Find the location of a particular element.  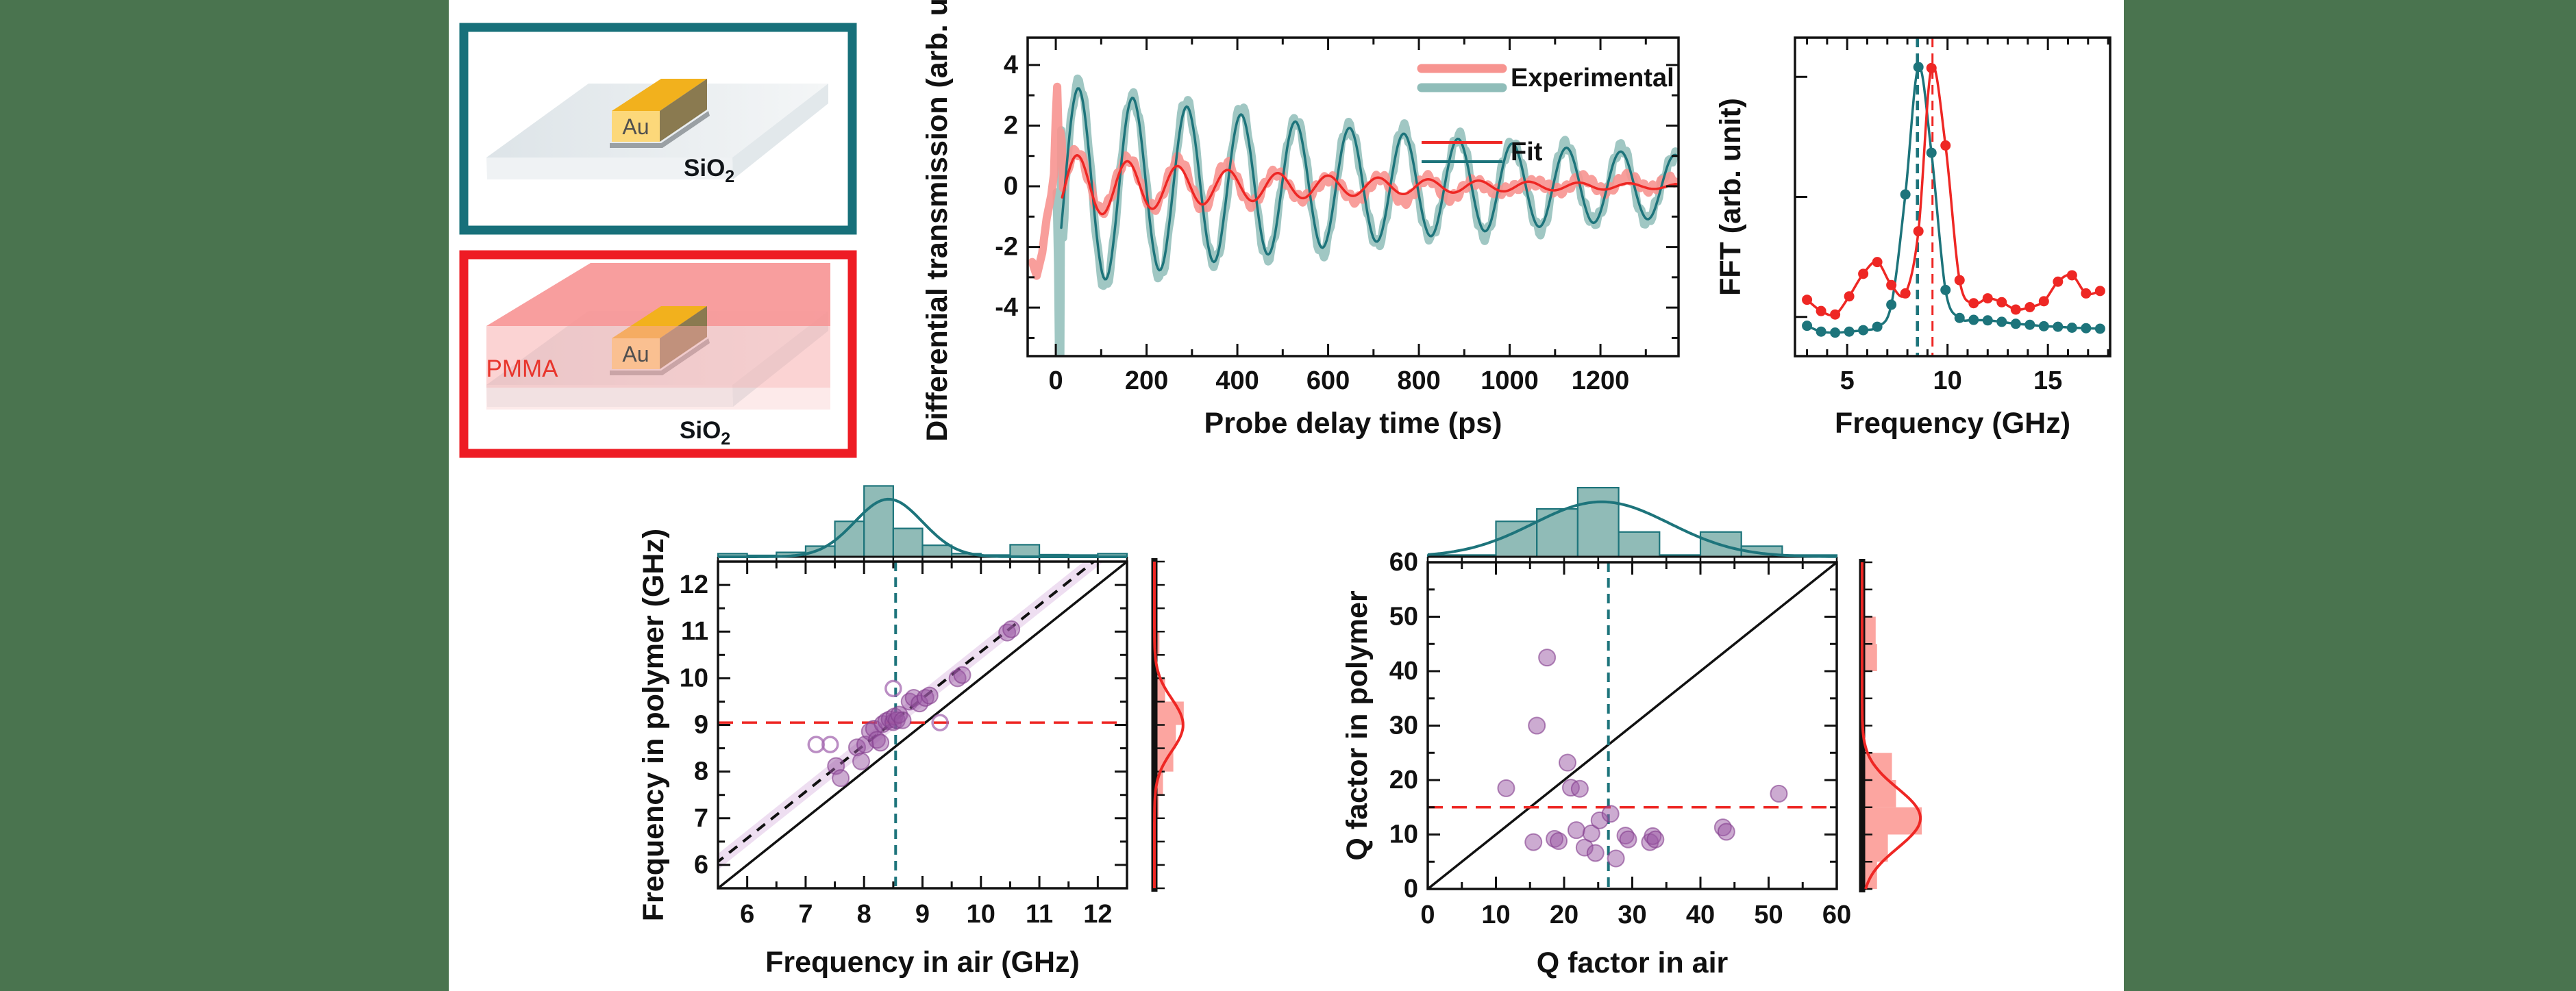

x-axis-title: Frequency in air (GHz) is located at coordinates (922, 963).